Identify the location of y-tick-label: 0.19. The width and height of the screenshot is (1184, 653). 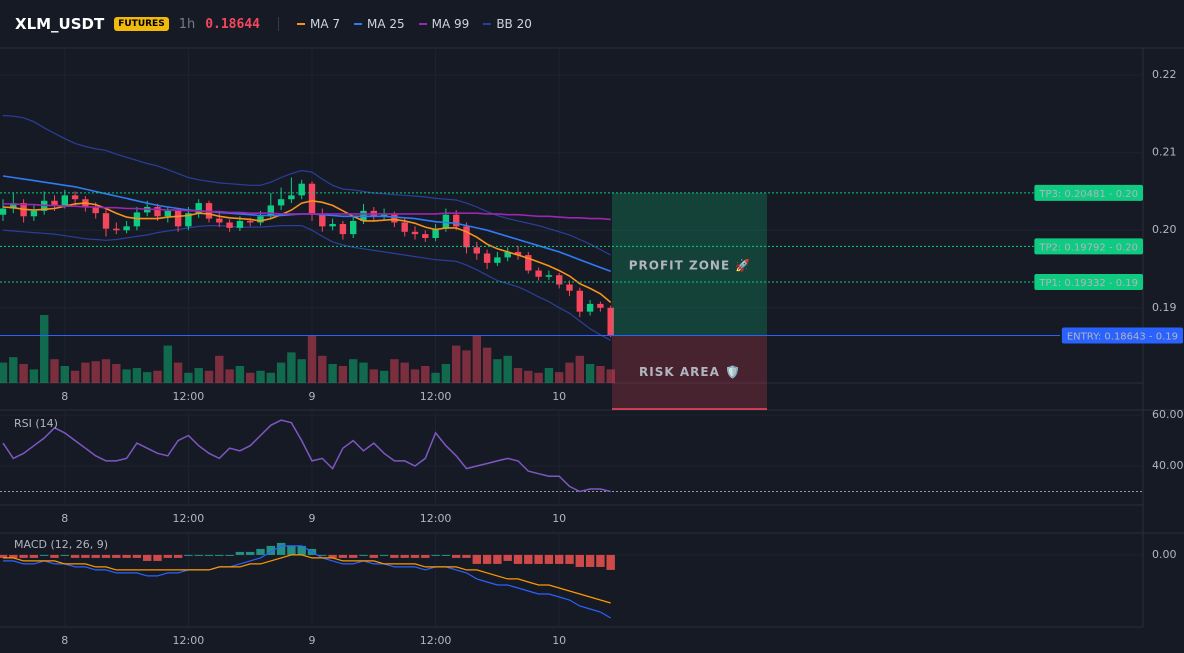
(1164, 307).